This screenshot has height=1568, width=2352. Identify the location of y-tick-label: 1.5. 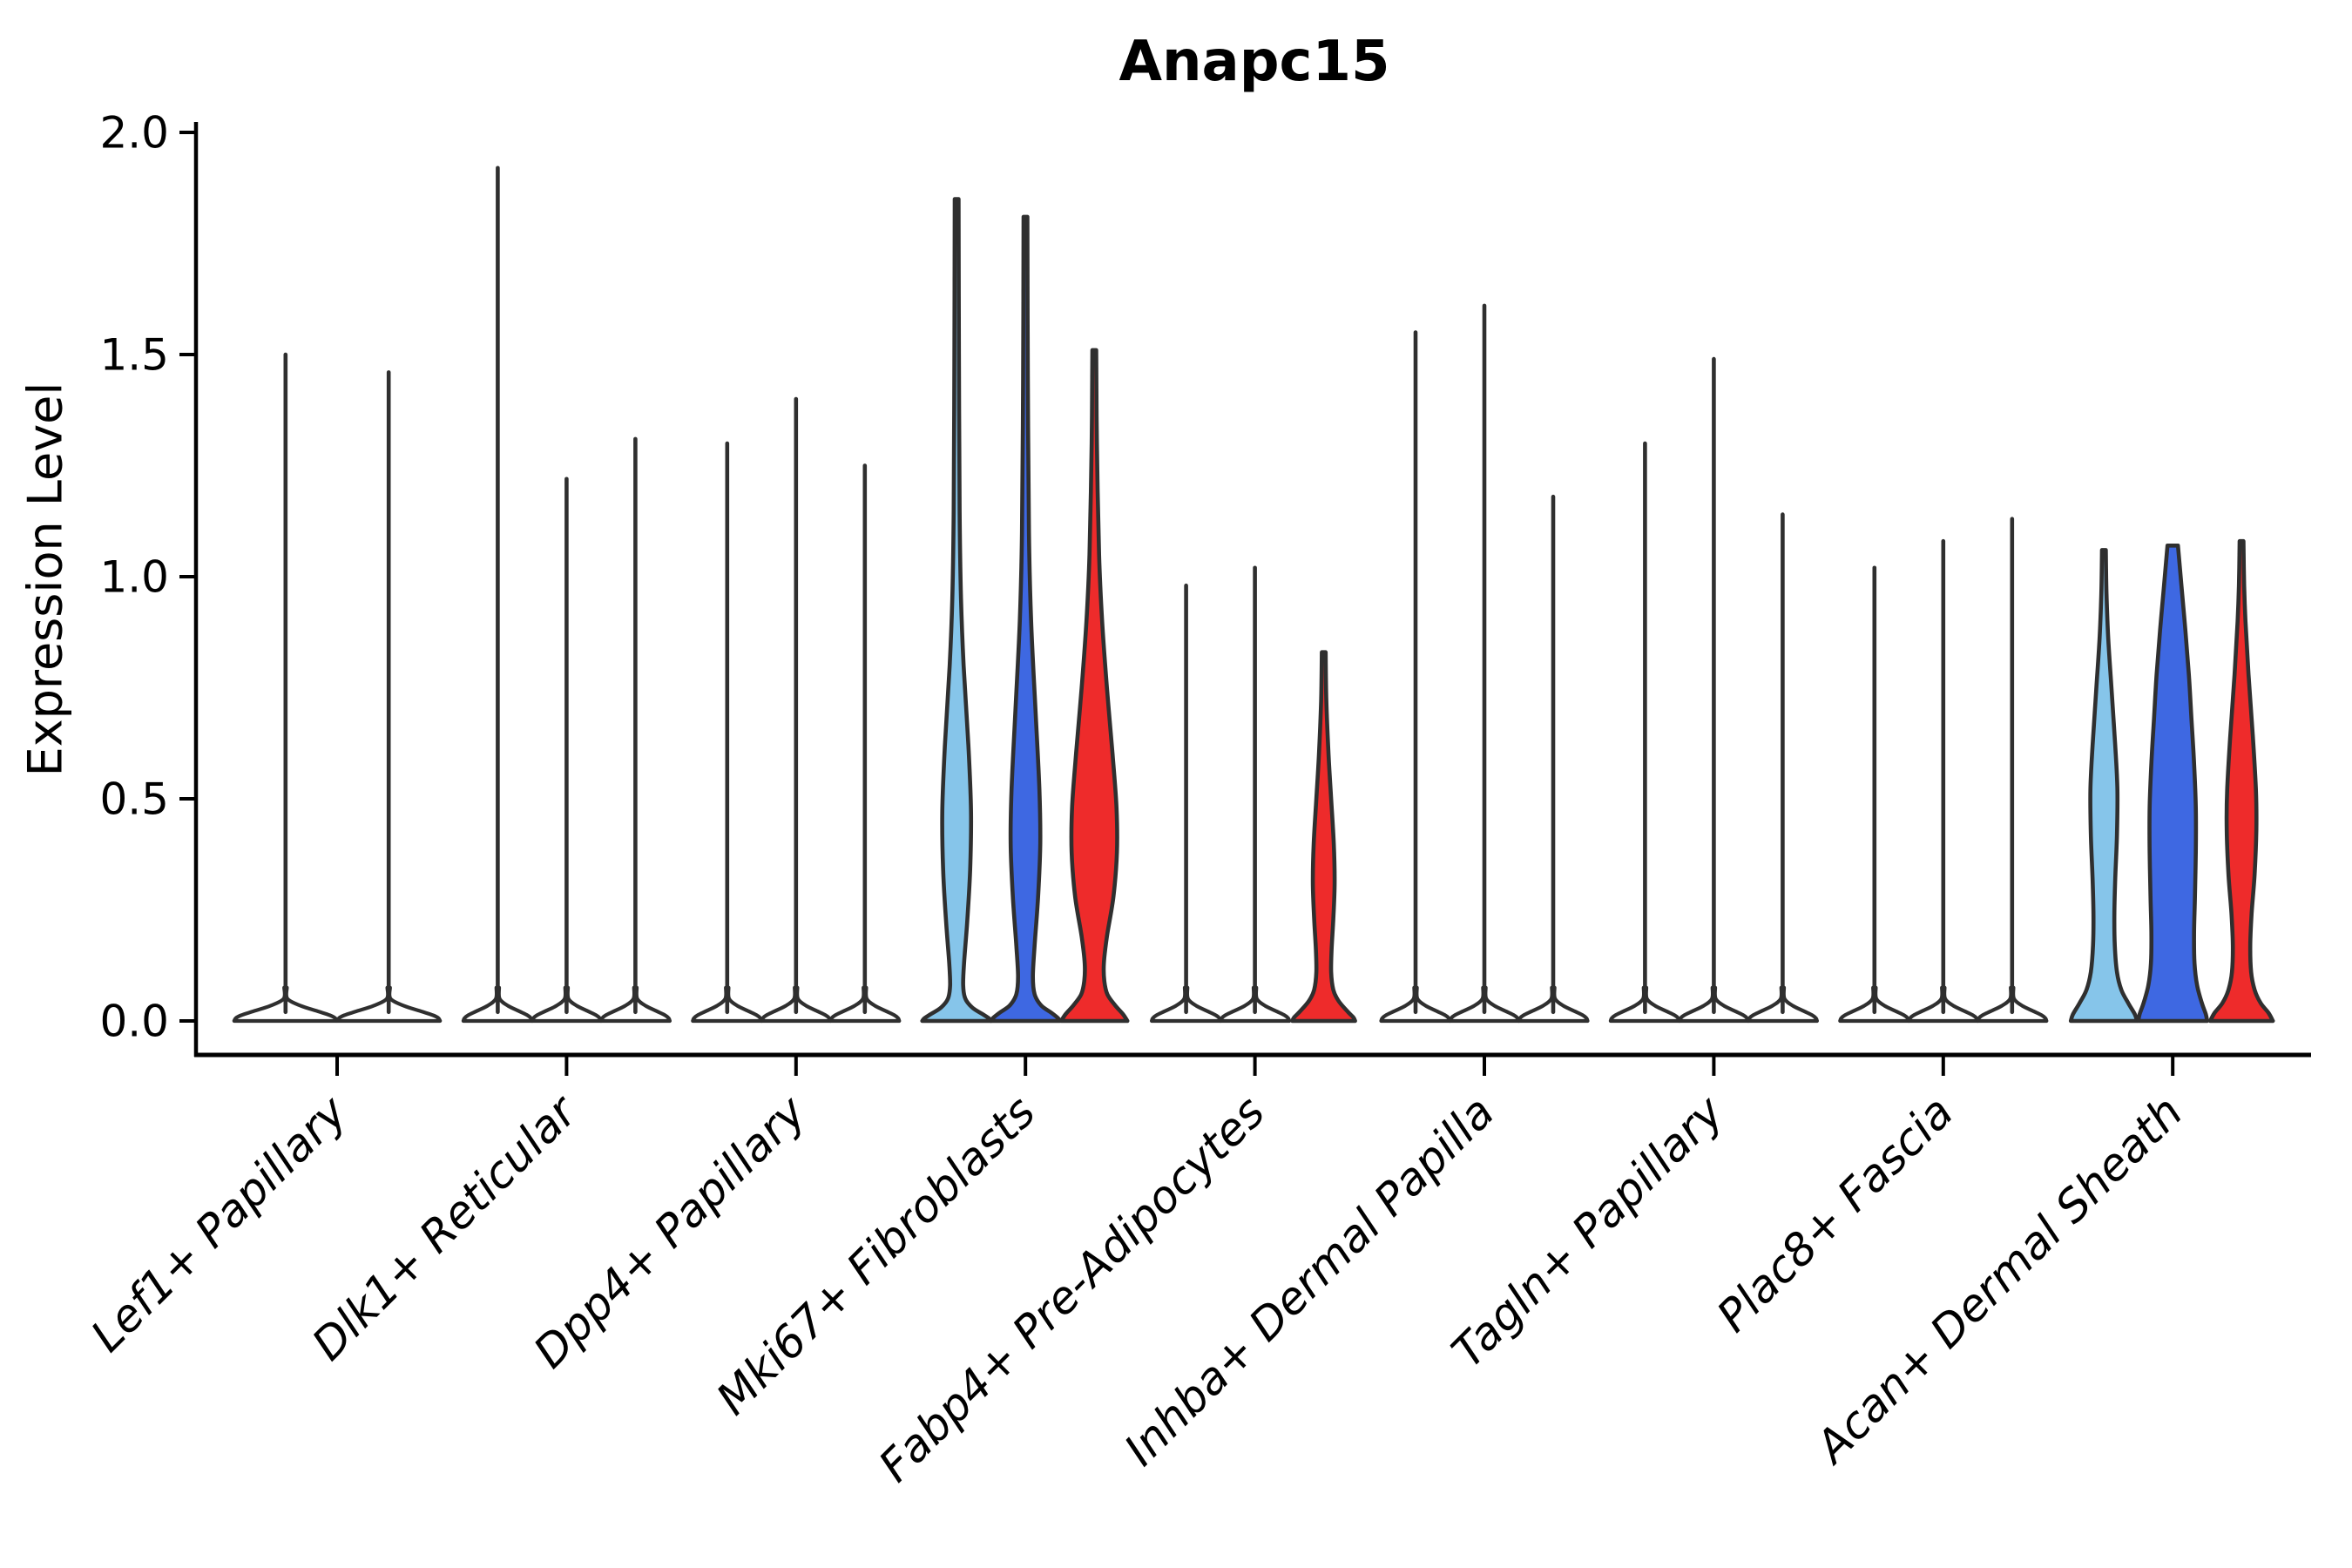
(134, 356).